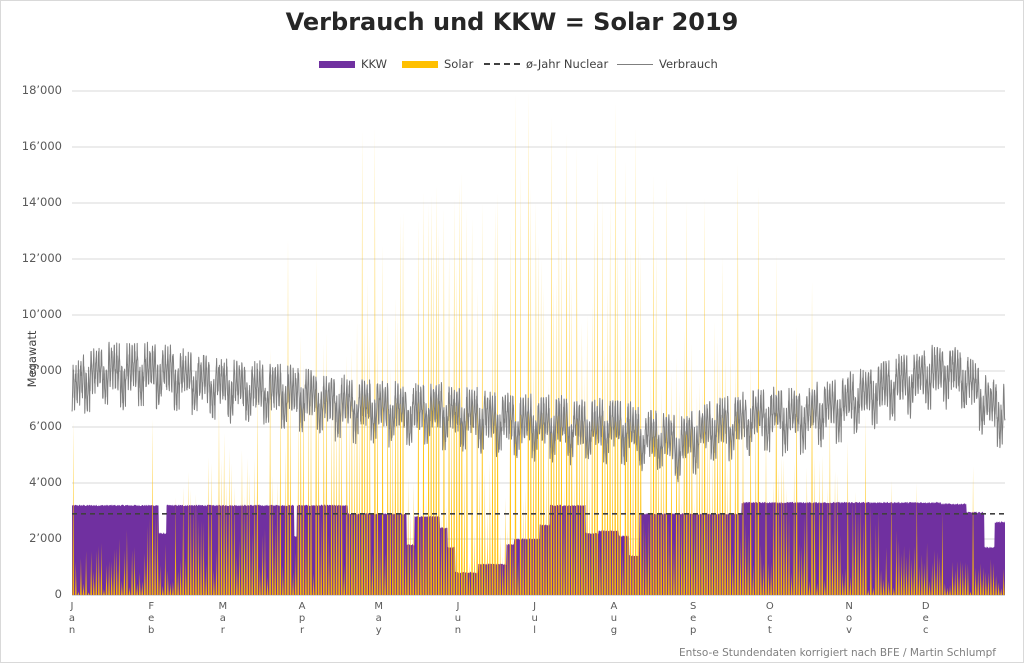 The image size is (1024, 663). Describe the element at coordinates (337, 64) in the screenshot. I see `kkw-swatch` at that location.